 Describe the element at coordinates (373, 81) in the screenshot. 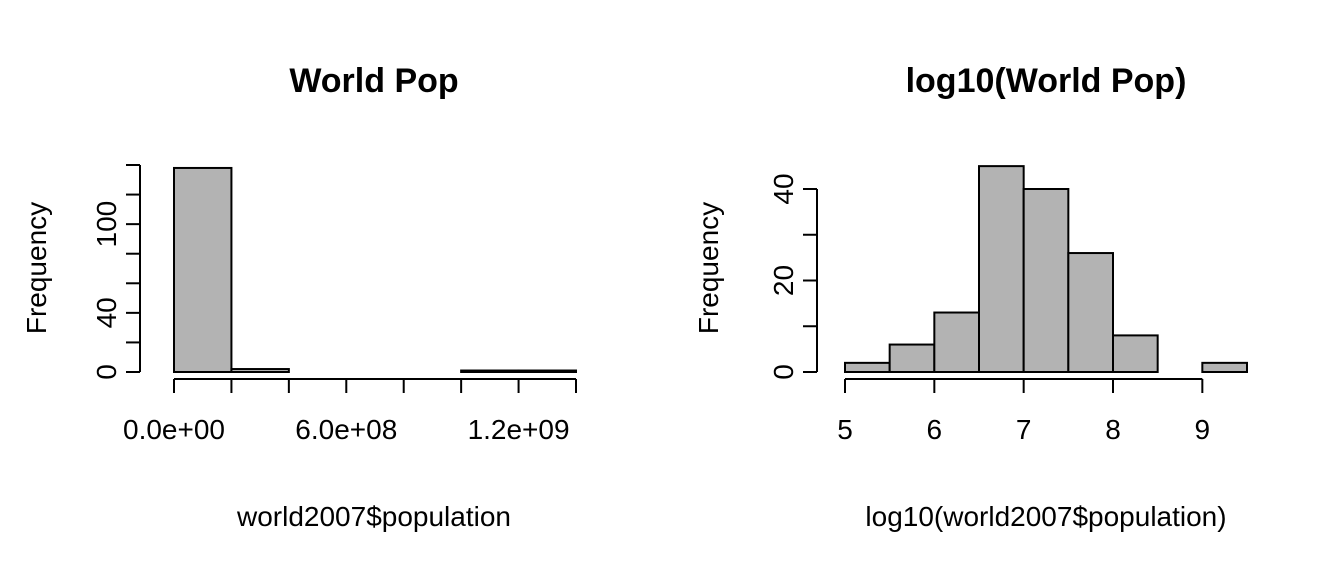

I see `chart-title: World Pop` at that location.